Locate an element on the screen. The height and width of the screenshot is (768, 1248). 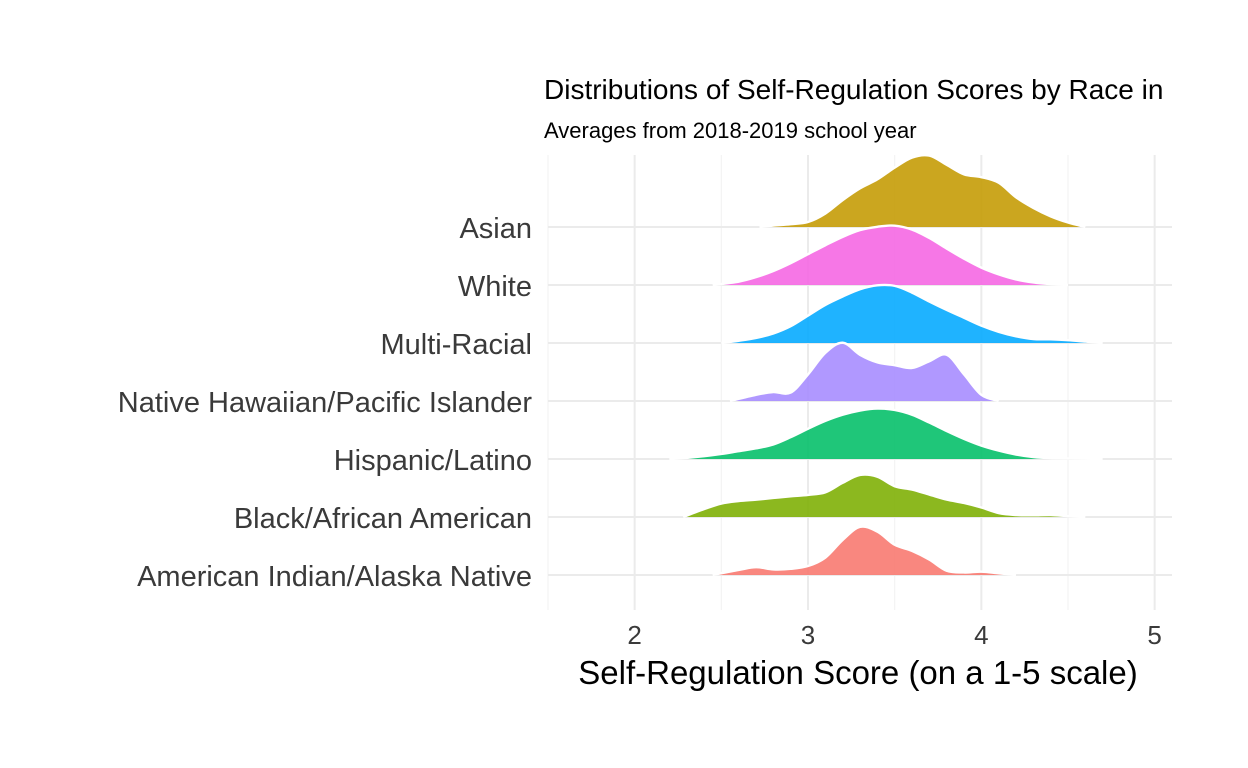
ridge-asian is located at coordinates (922, 191).